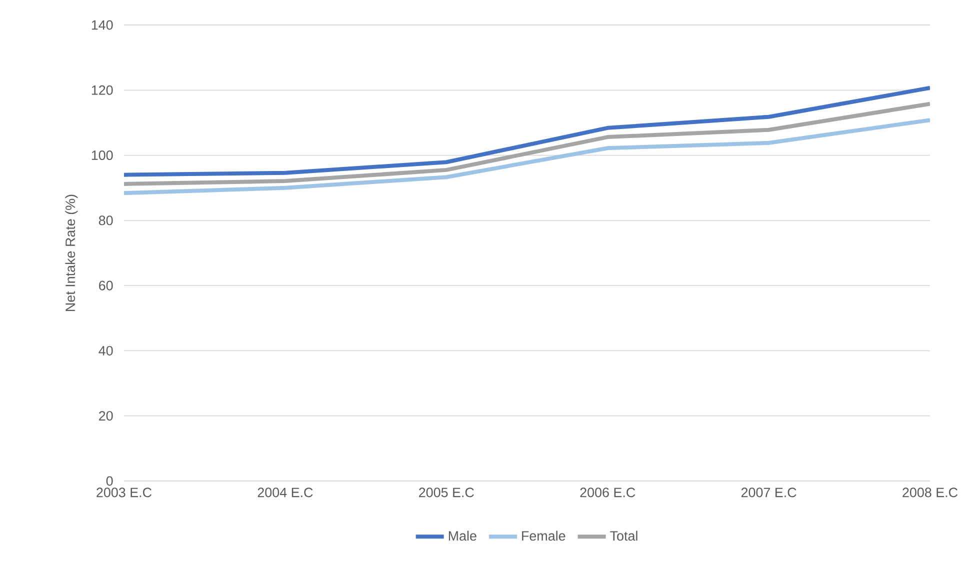  What do you see at coordinates (71, 252) in the screenshot?
I see `y-axis-title: Net Intake Rate (%)` at bounding box center [71, 252].